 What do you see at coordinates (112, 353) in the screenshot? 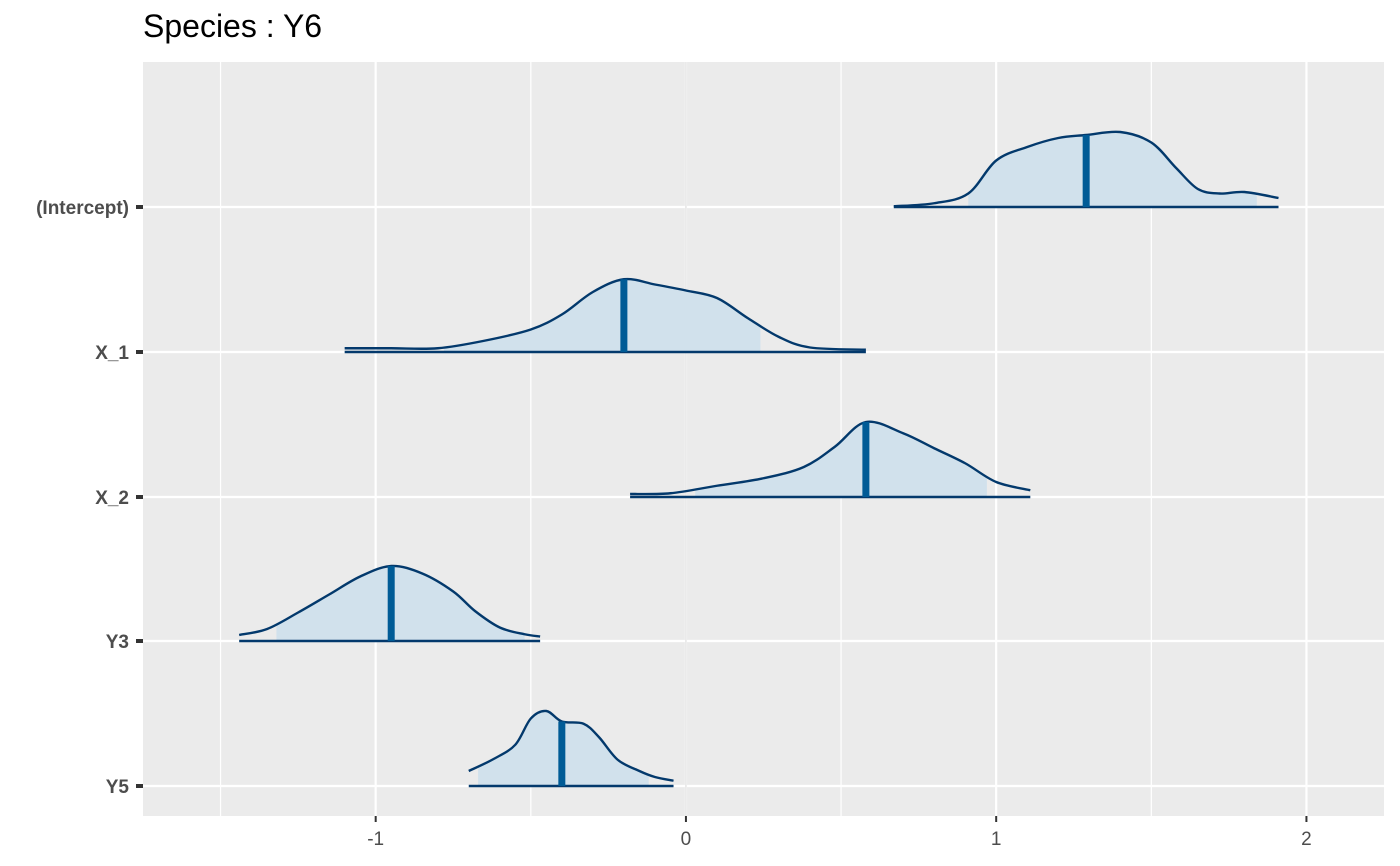
I see `y-tick-label: X_1` at bounding box center [112, 353].